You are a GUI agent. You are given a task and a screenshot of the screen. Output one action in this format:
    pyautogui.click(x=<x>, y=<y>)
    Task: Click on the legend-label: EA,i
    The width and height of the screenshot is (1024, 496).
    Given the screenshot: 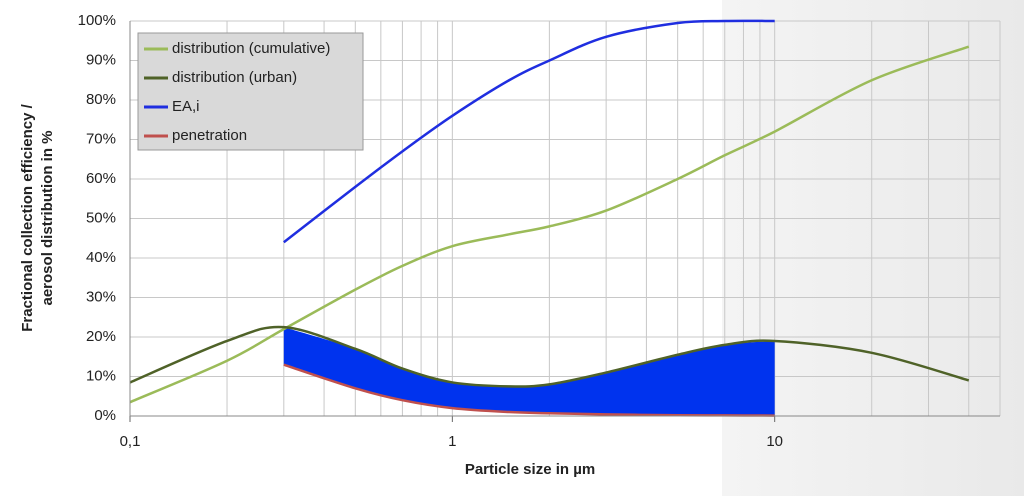 What is the action you would take?
    pyautogui.click(x=186, y=106)
    